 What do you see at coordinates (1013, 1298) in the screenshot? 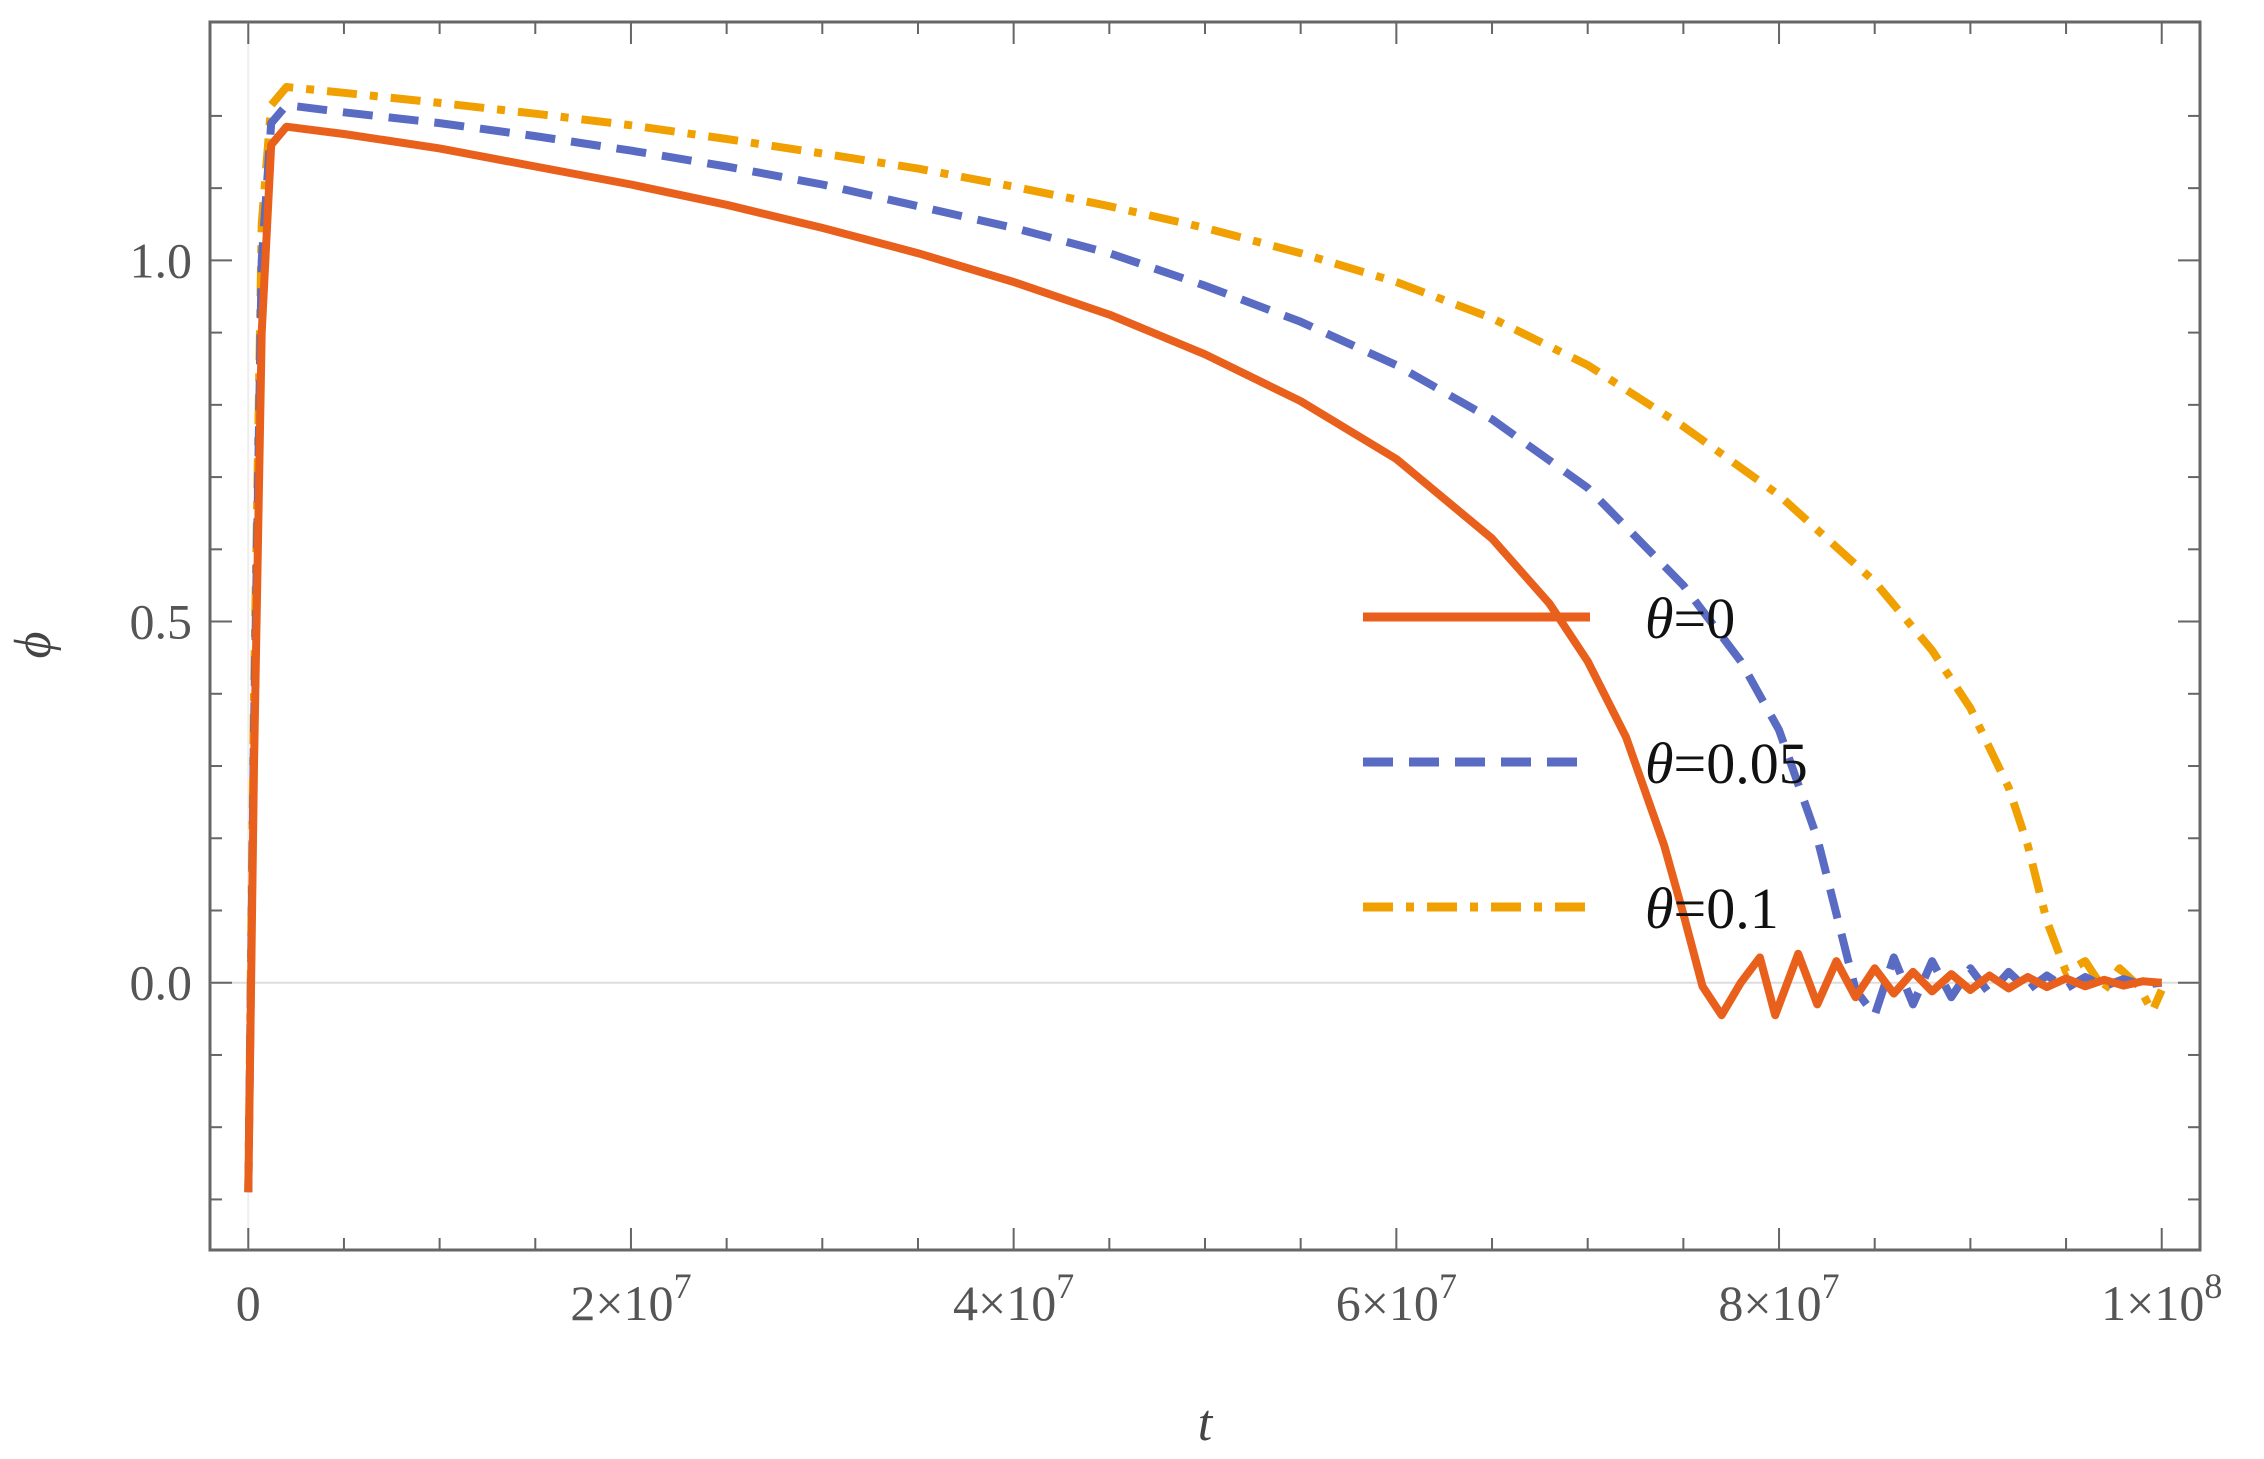
I see `x-tick-label: 4×10⁷` at bounding box center [1013, 1298].